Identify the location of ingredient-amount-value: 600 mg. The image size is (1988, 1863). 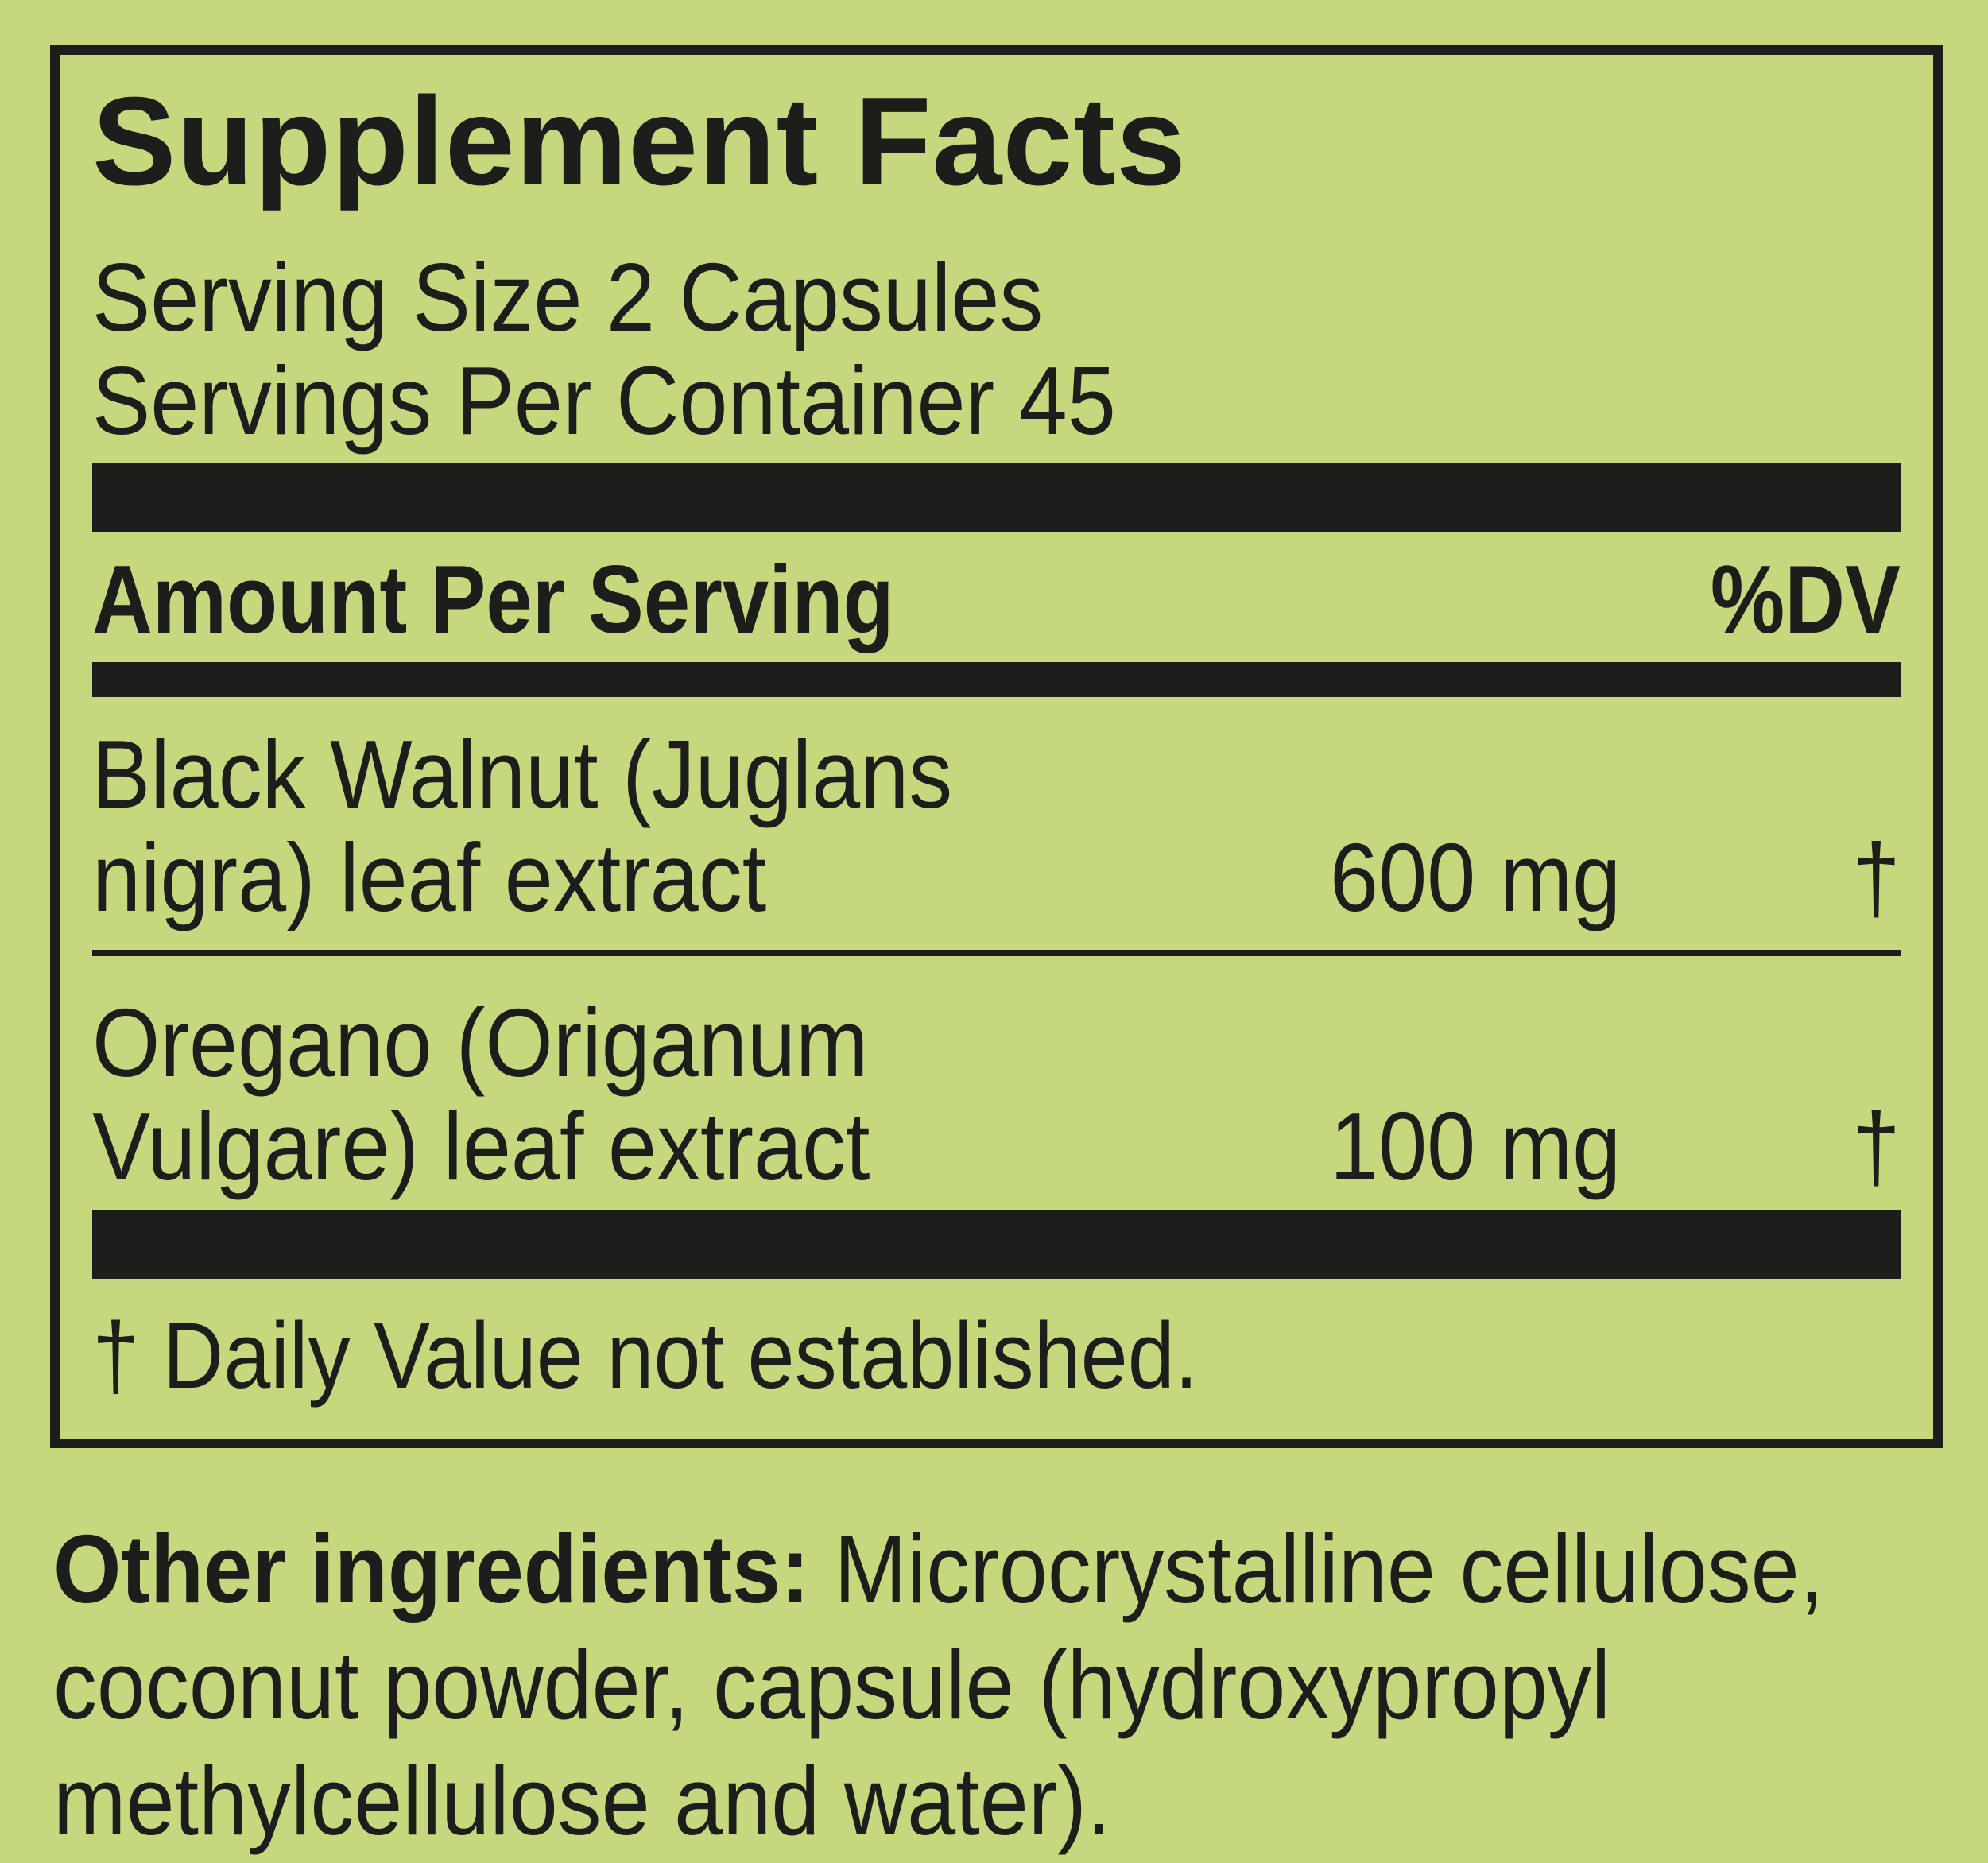
(1476, 877).